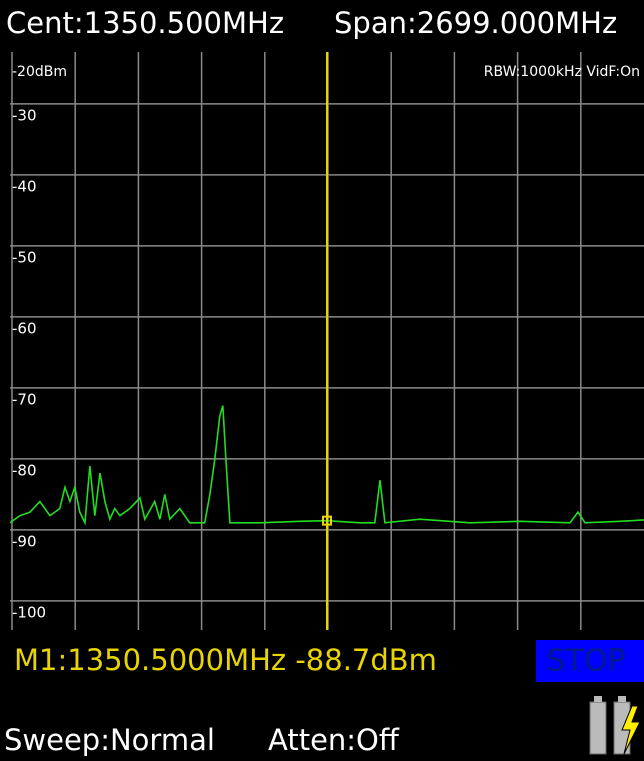 The height and width of the screenshot is (761, 644). I want to click on y-tick-label: -40, so click(24, 186).